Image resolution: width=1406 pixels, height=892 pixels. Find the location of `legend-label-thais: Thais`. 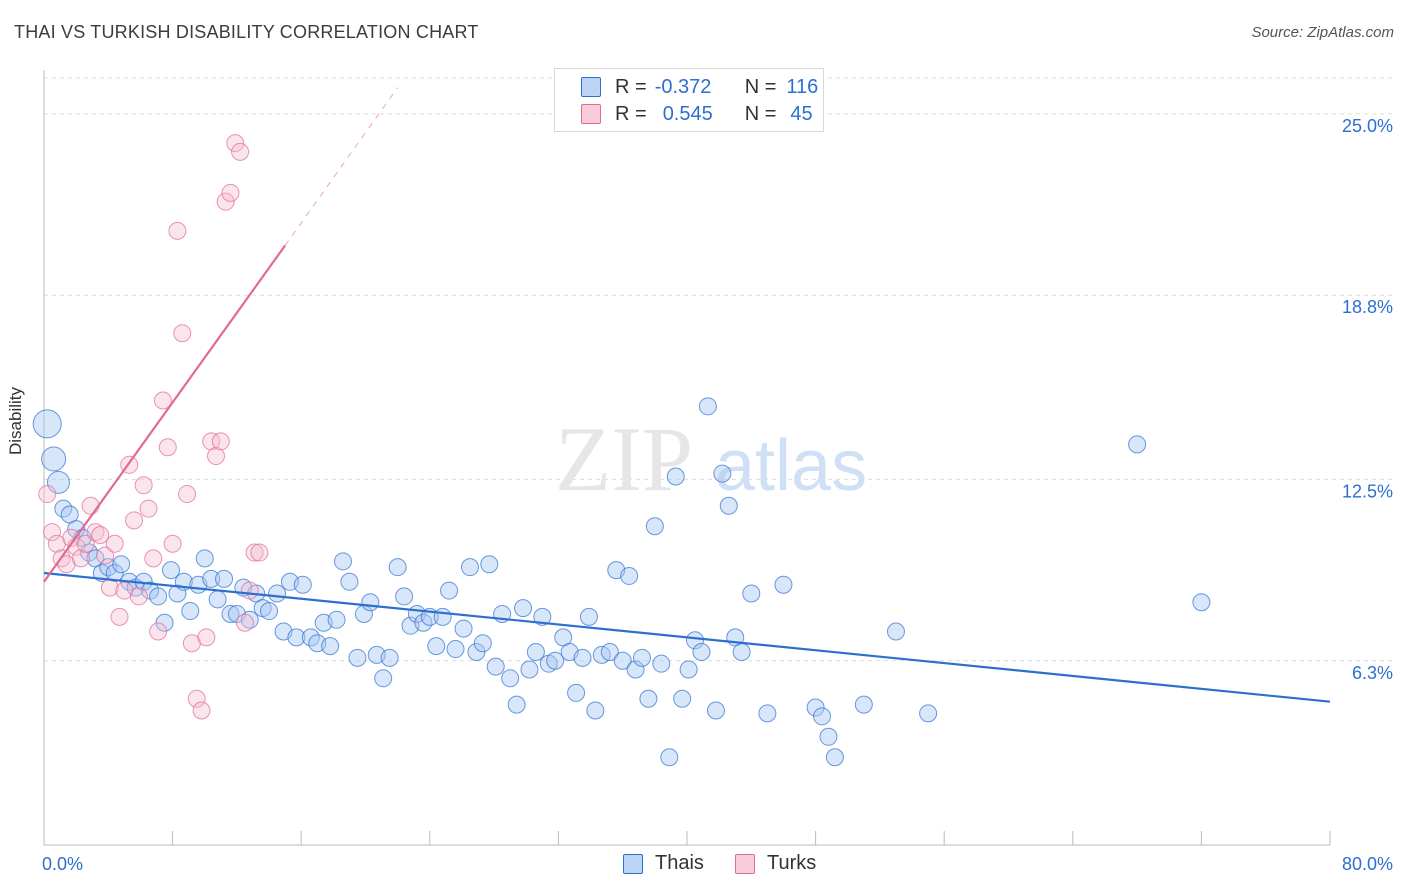

legend-label-thais: Thais is located at coordinates (679, 863).